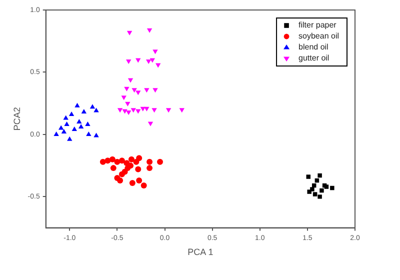 The width and height of the screenshot is (400, 280). Describe the element at coordinates (319, 36) in the screenshot. I see `legend-label: soybean oil` at that location.